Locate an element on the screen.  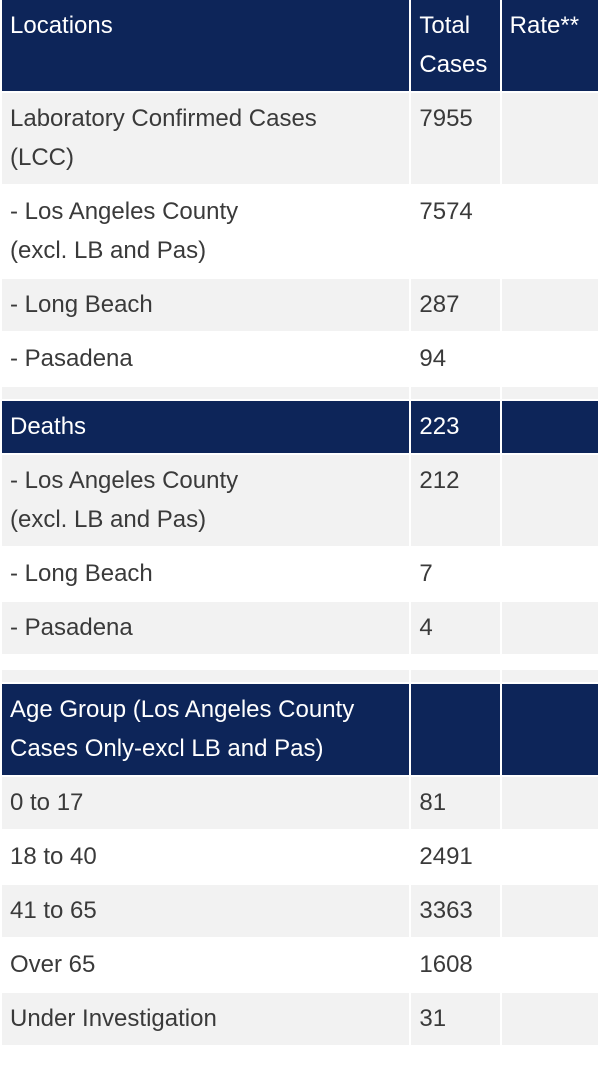
deaths-rate is located at coordinates (549, 427).